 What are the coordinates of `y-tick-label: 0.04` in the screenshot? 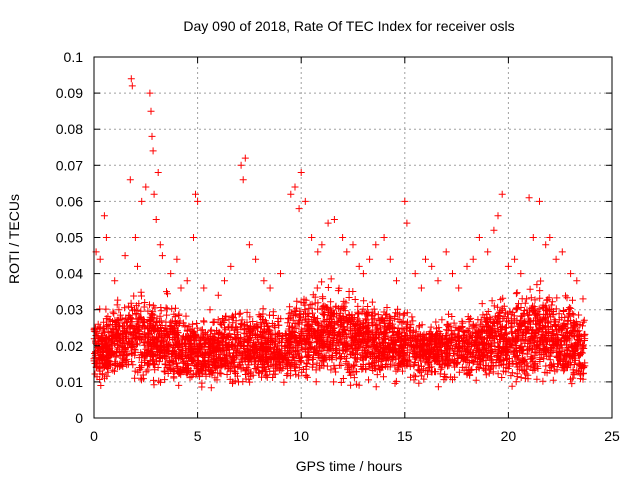 It's located at (69, 274).